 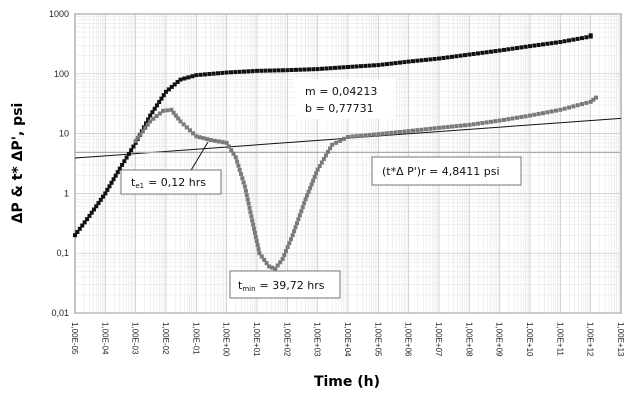 I want to click on y-tick-label: 0,1, so click(x=62, y=253).